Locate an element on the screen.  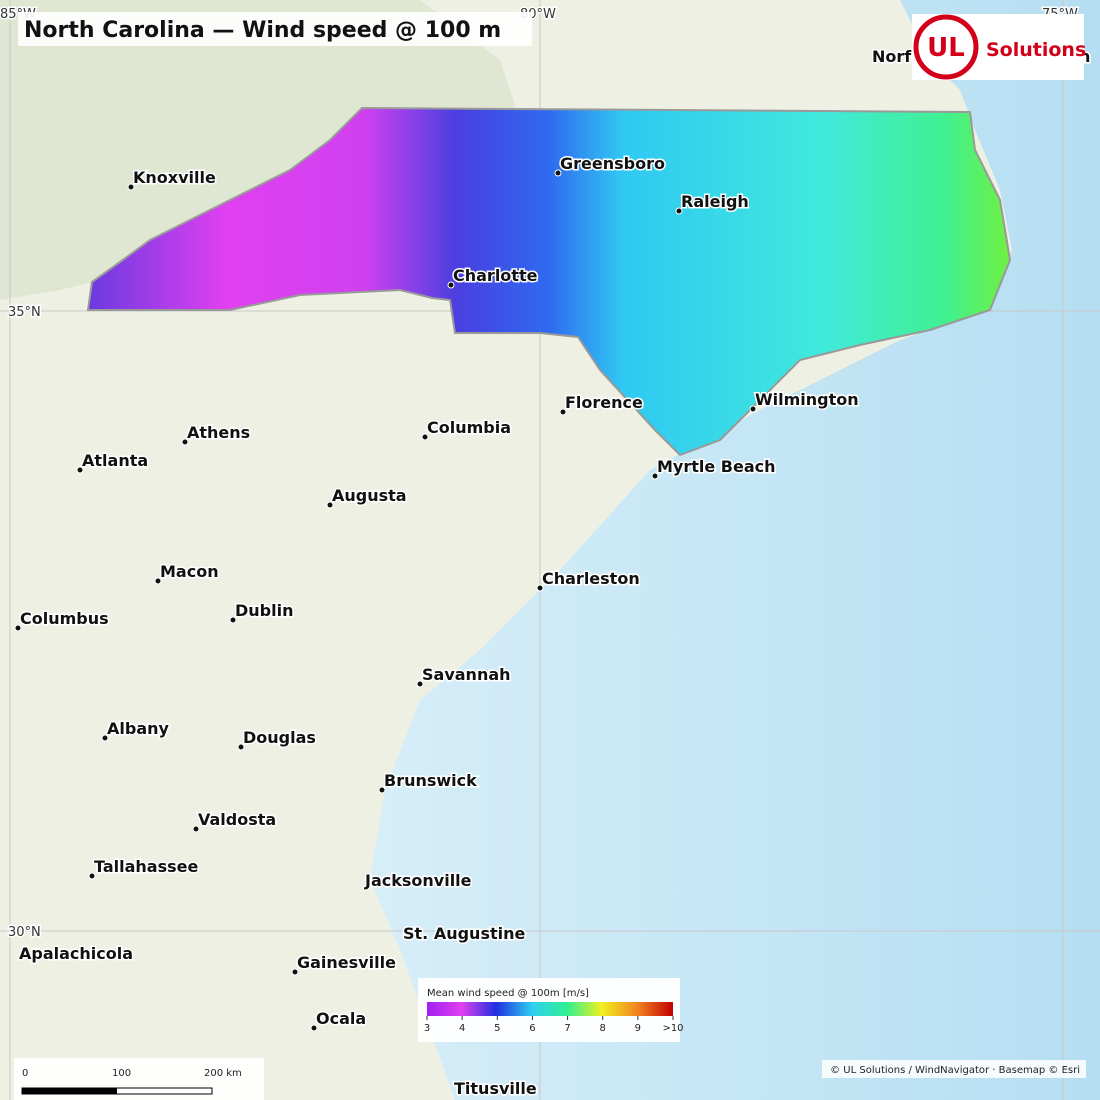
scale-label: 0 is located at coordinates (25, 1073).